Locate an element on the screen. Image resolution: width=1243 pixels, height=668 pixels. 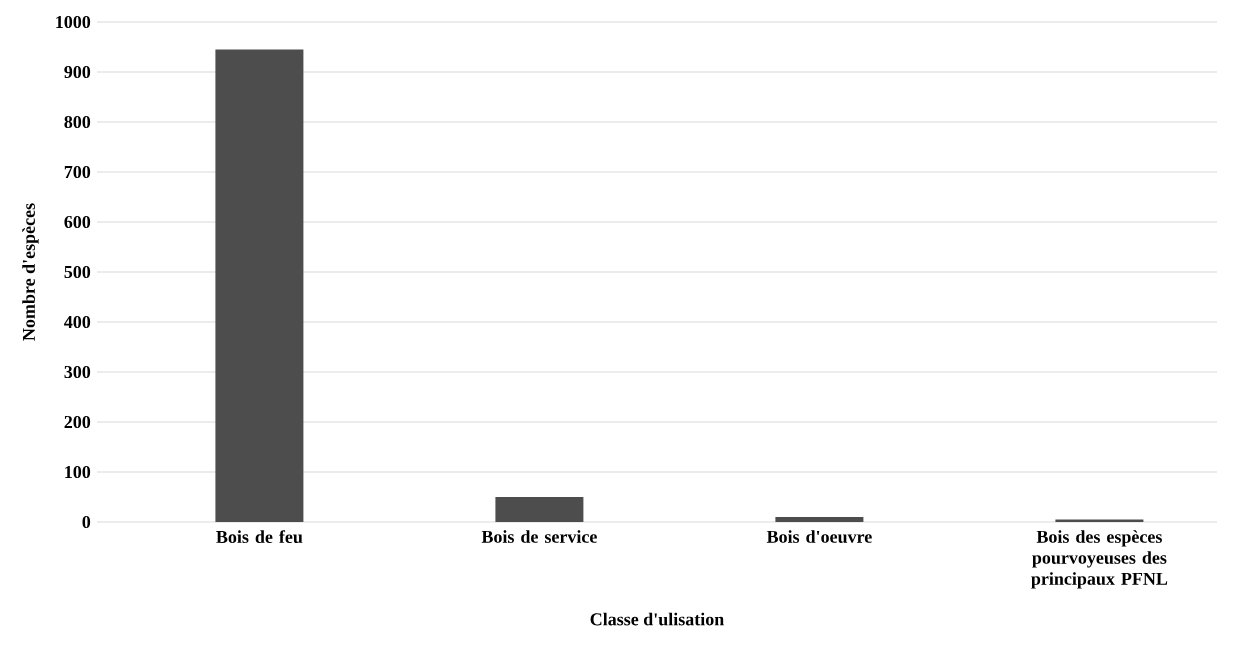
y-tick-label: 200 is located at coordinates (77, 422).